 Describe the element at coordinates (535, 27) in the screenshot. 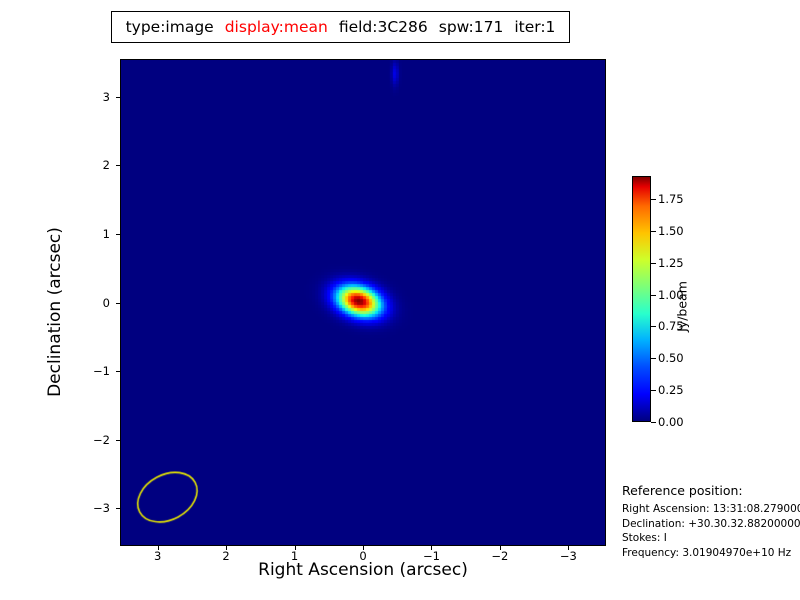

I see `title-segment-iter: iter:1` at that location.